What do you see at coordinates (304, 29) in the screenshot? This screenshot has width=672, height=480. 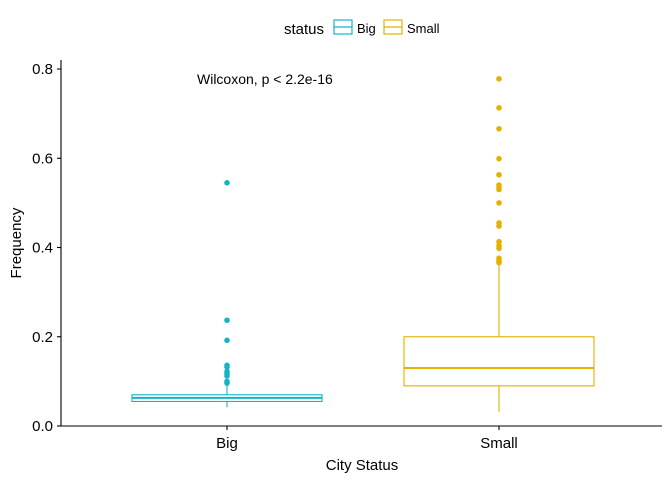 I see `legend-title: status` at bounding box center [304, 29].